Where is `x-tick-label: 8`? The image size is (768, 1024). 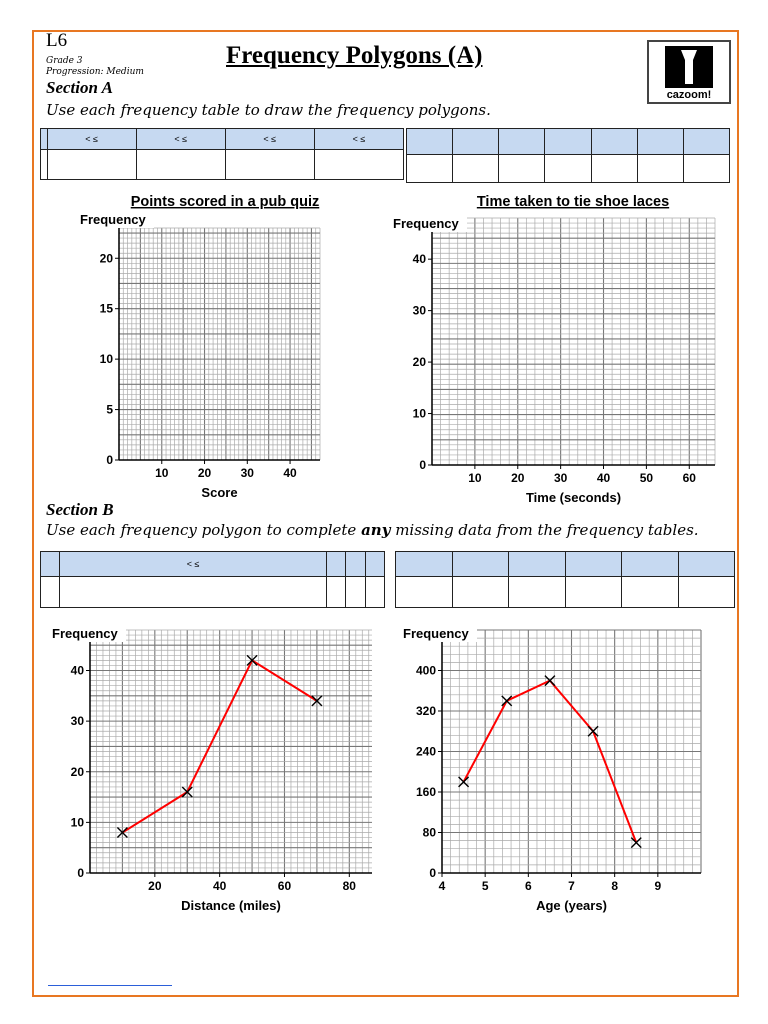 x-tick-label: 8 is located at coordinates (614, 886).